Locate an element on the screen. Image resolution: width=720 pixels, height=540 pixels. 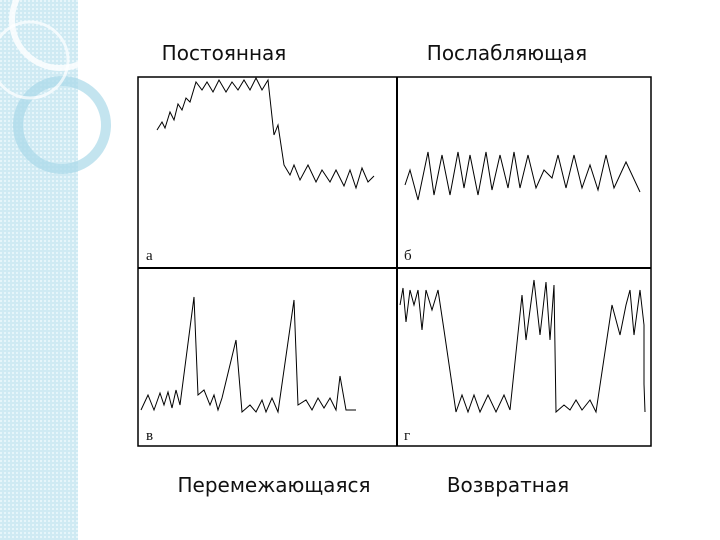
panel-title: Постоянная is located at coordinates (224, 53).